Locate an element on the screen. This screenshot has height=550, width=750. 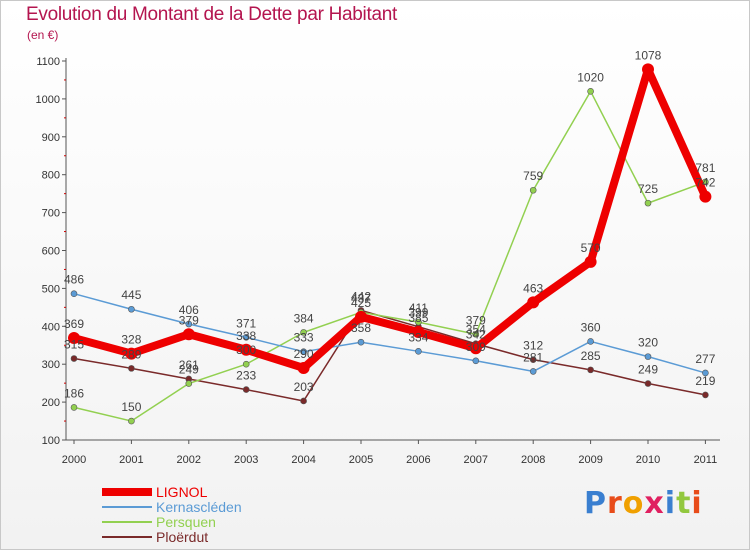
data-label: 289 is located at coordinates (131, 354).